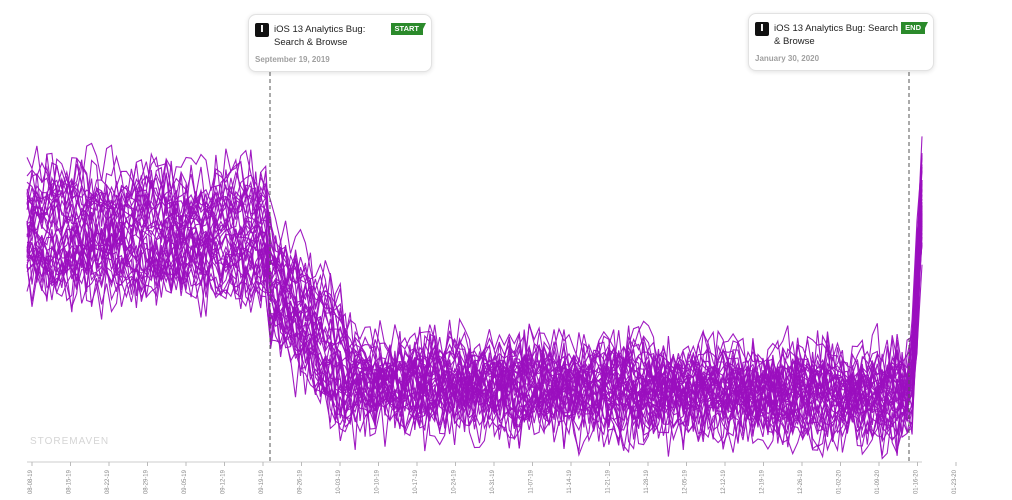 This screenshot has width=1012, height=500. Describe the element at coordinates (262, 481) in the screenshot. I see `x-tick-label: 09-19-19` at that location.